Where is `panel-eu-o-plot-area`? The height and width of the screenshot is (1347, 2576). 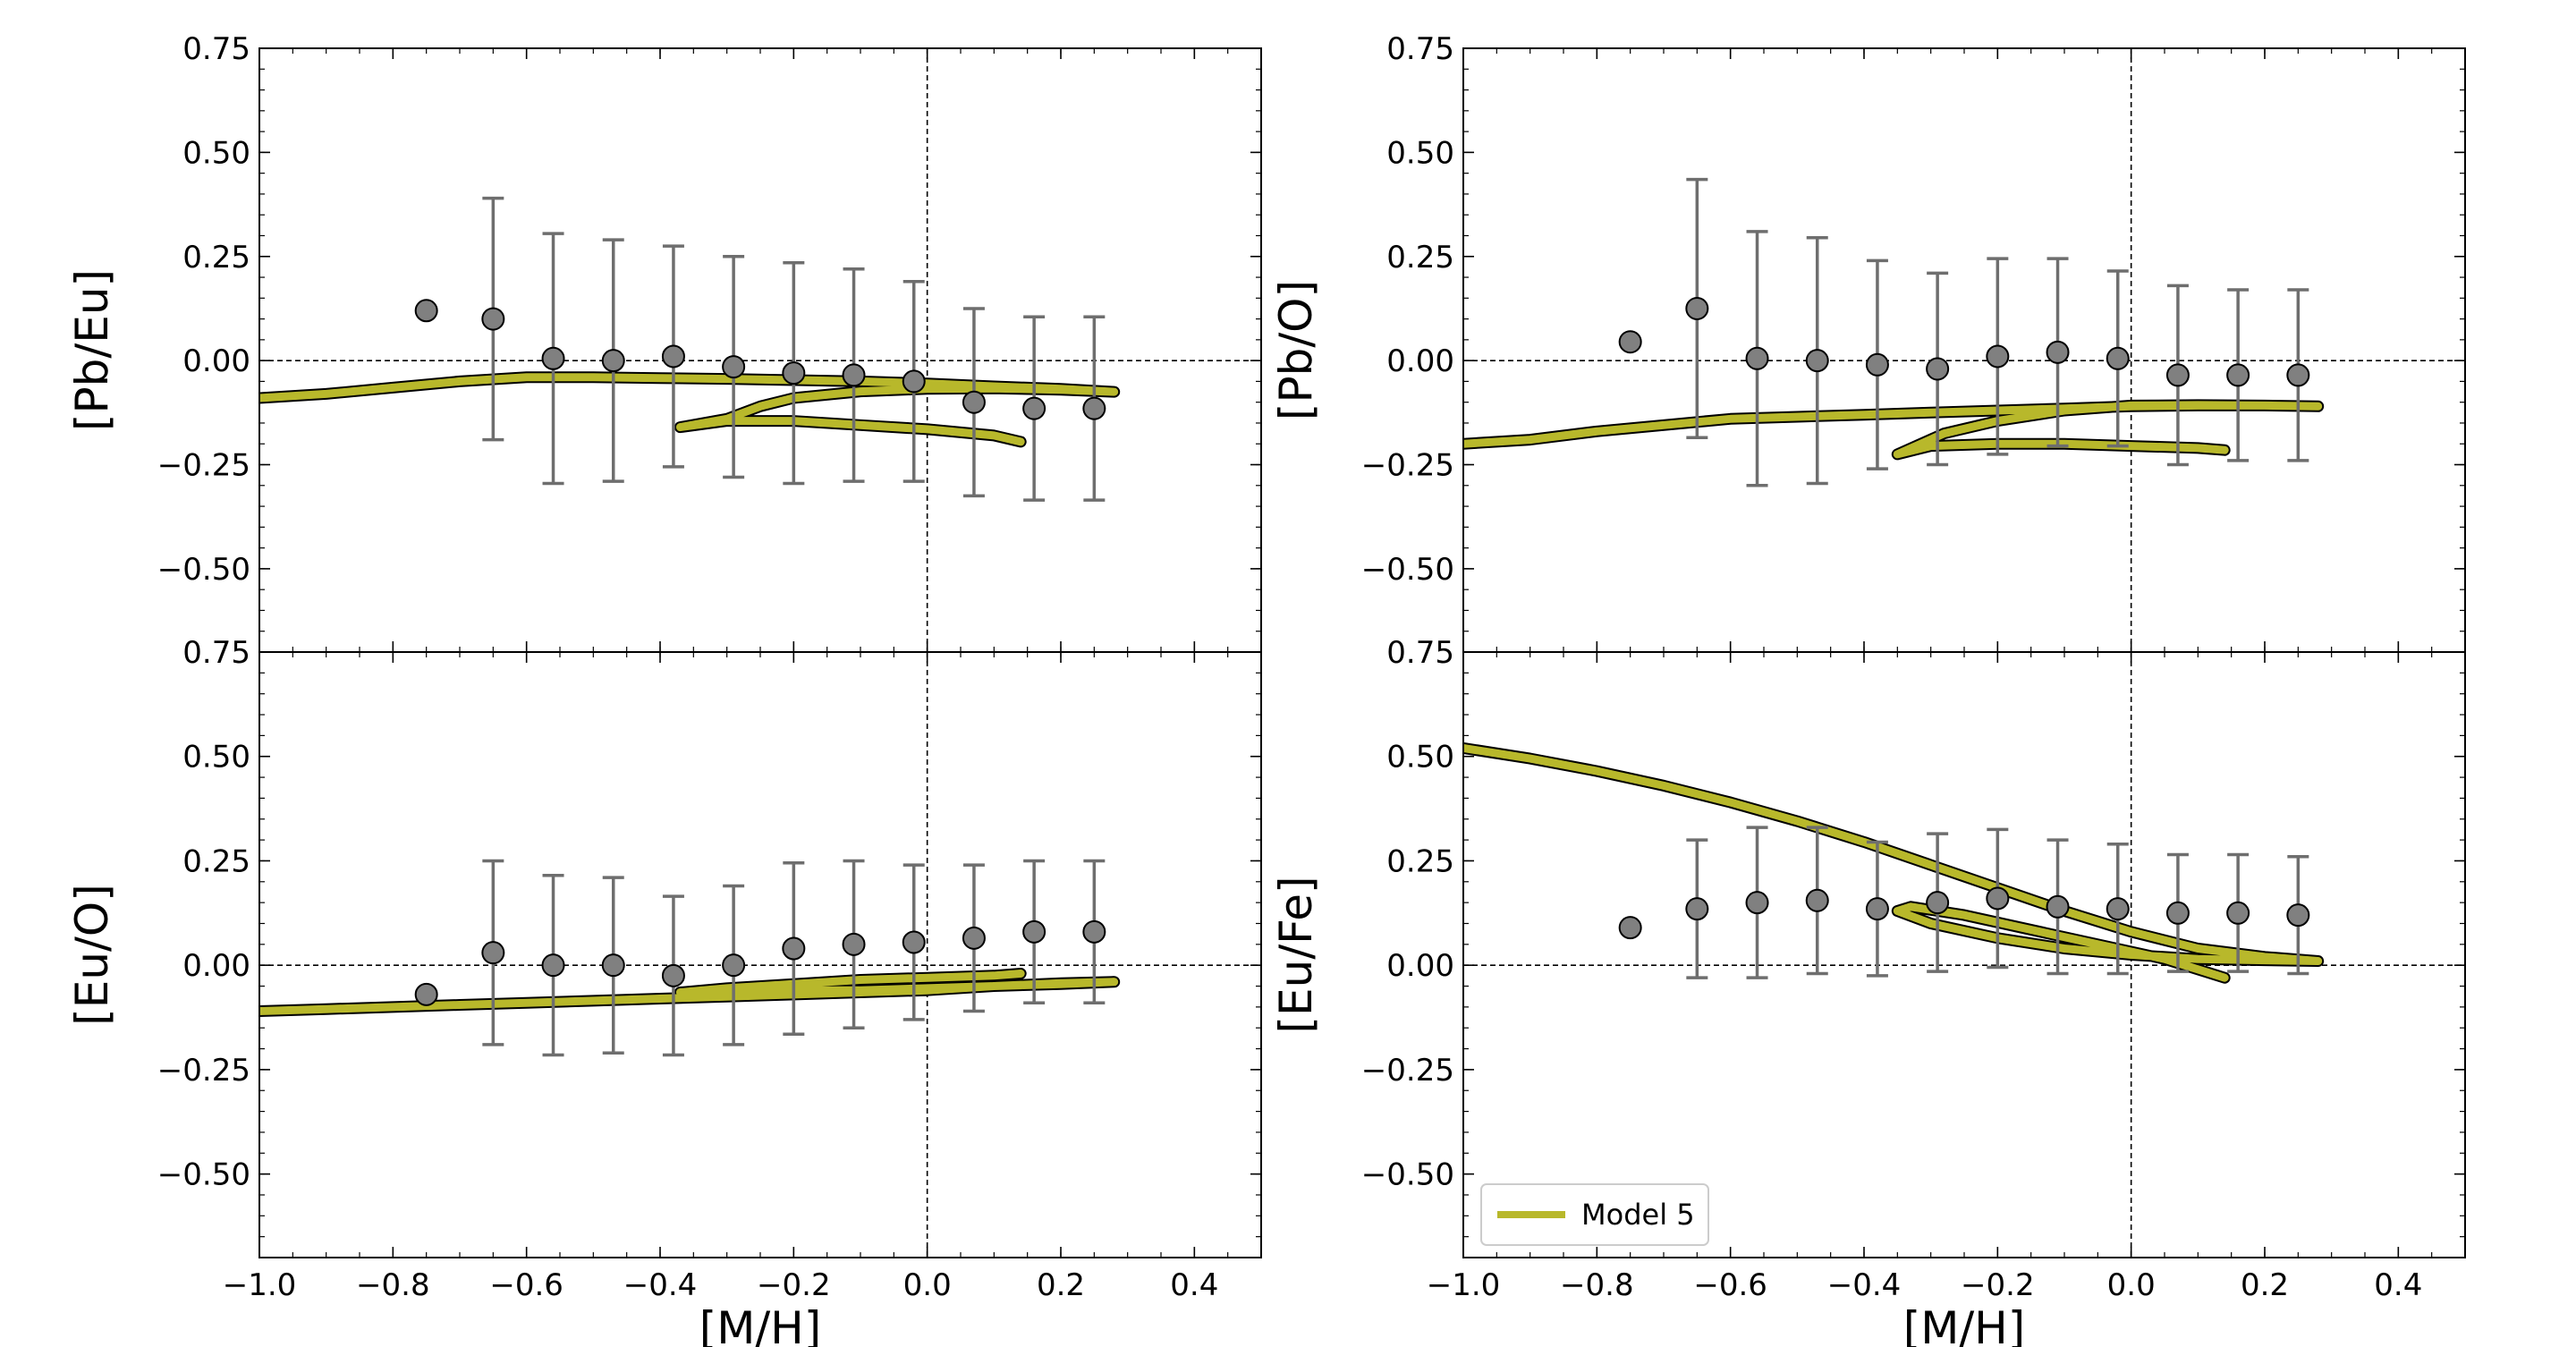
panel-eu-o-plot-area is located at coordinates (690, 958).